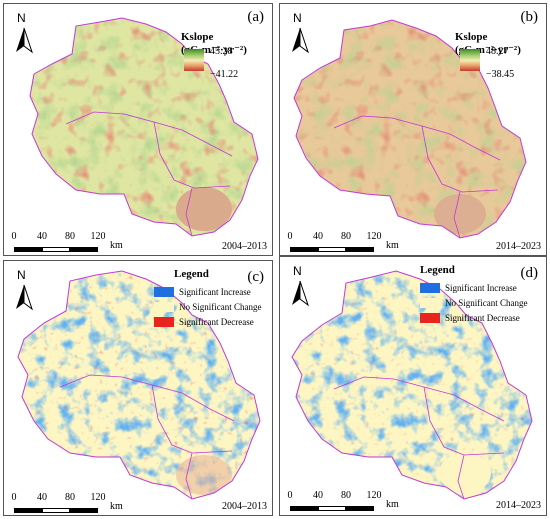  I want to click on panel-label: (c), so click(255, 277).